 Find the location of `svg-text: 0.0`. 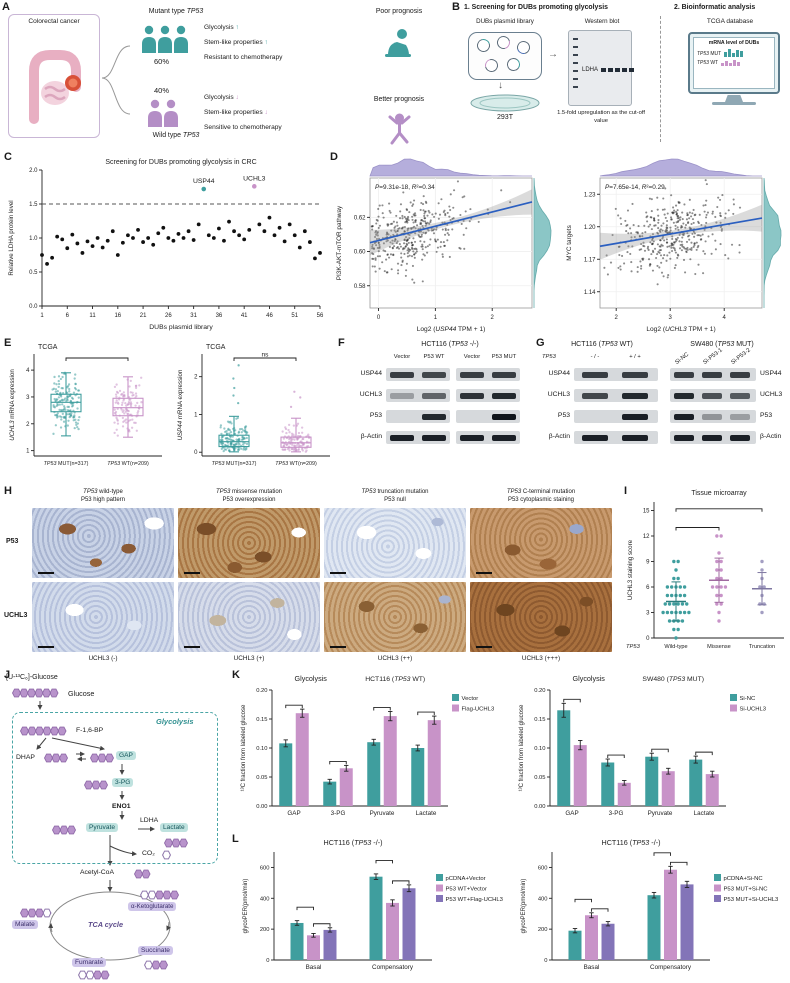

svg-text: 0.0 is located at coordinates (33, 307).